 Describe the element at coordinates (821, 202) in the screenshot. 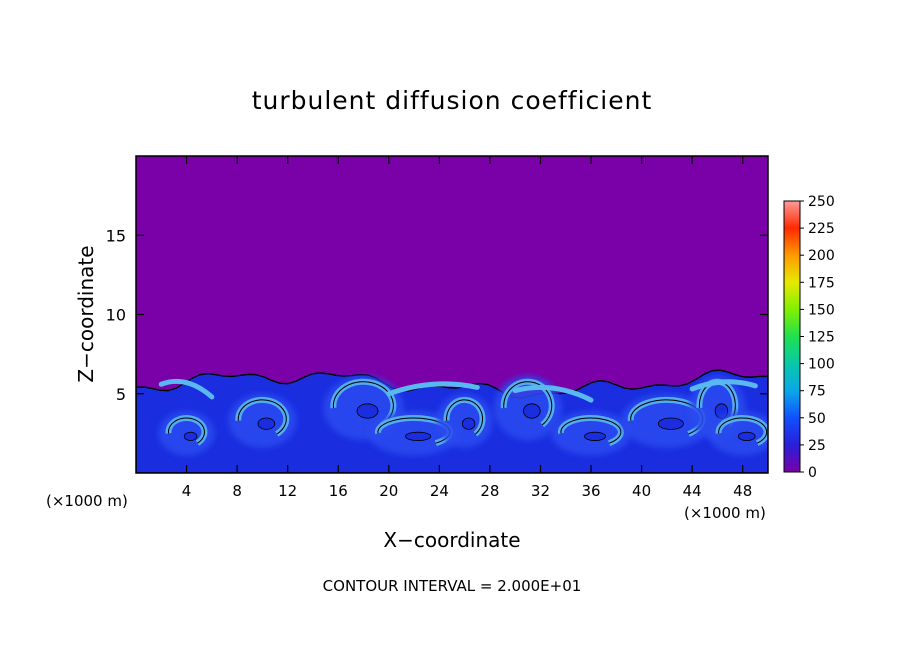

I see `colorbar-label: 250` at that location.